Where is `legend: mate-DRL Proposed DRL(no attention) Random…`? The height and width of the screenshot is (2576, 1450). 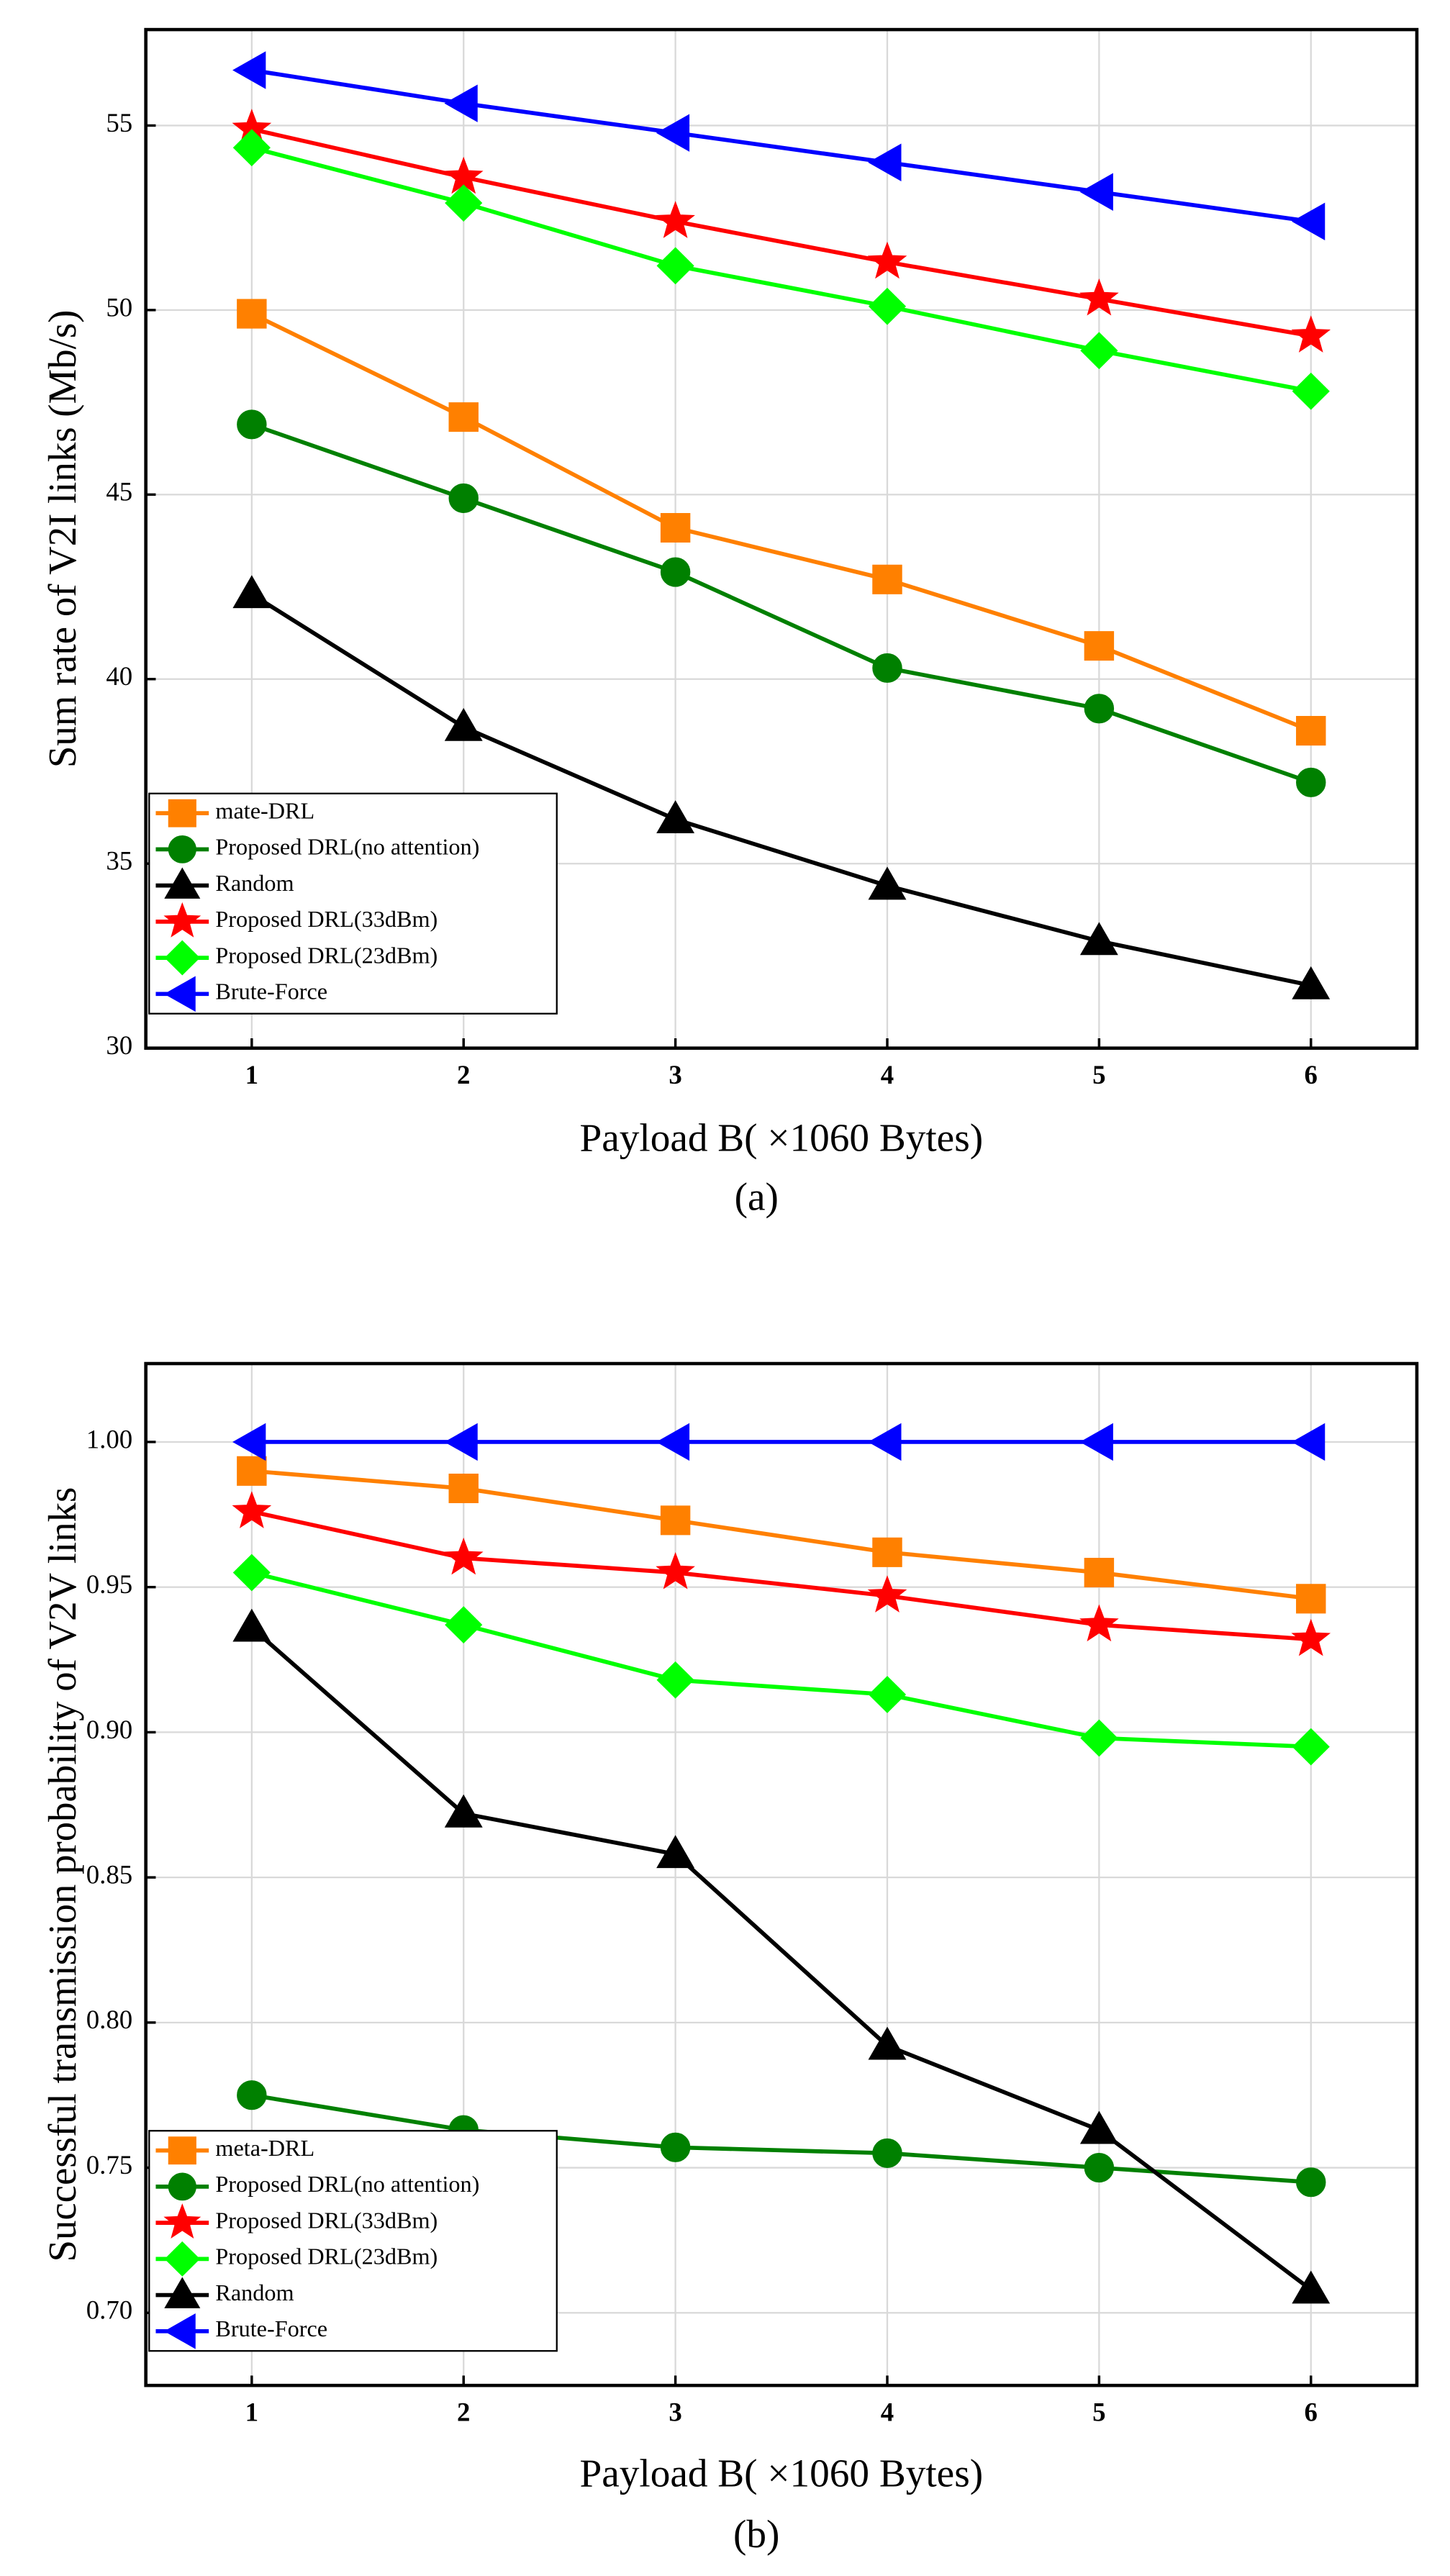
legend: mate-DRL Proposed DRL(no attention) Random… is located at coordinates (353, 903).